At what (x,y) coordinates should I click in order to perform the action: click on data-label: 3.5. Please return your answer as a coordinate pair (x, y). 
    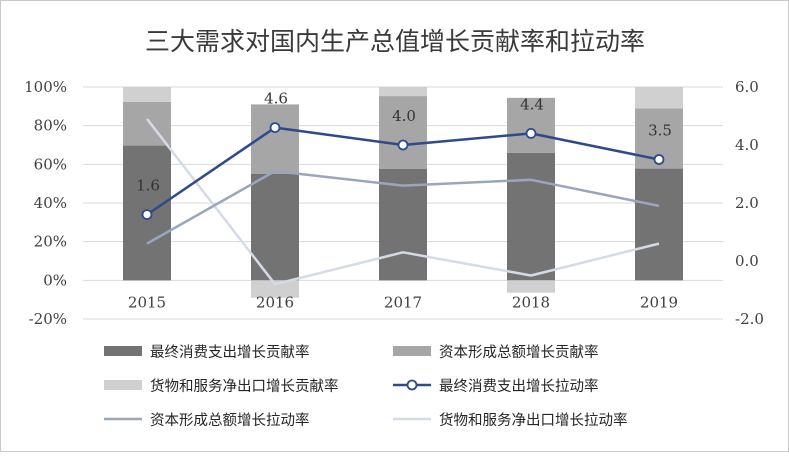
    Looking at the image, I should click on (660, 131).